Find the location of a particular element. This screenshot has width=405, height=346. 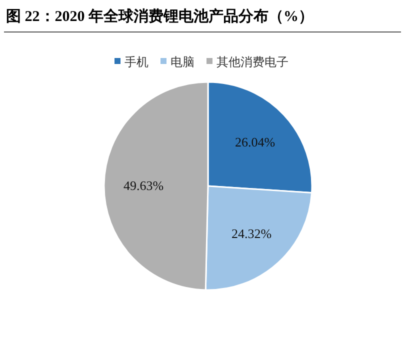

legend-label: 电脑 is located at coordinates (182, 62).